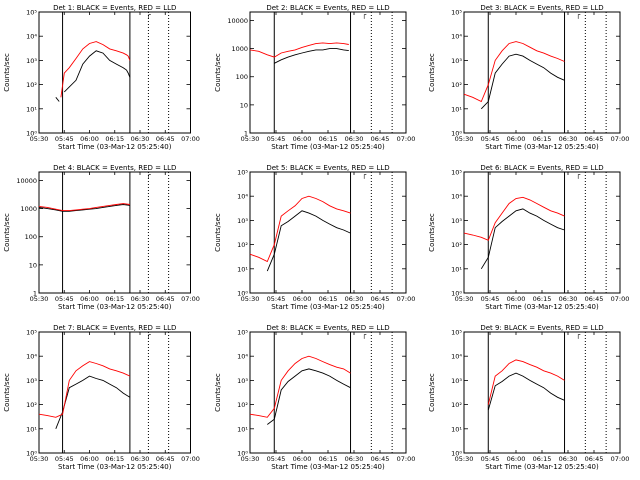 This screenshot has height=480, width=640. I want to click on panel-title: Det 5: BLACK = Events, RED = LLD, so click(327, 168).